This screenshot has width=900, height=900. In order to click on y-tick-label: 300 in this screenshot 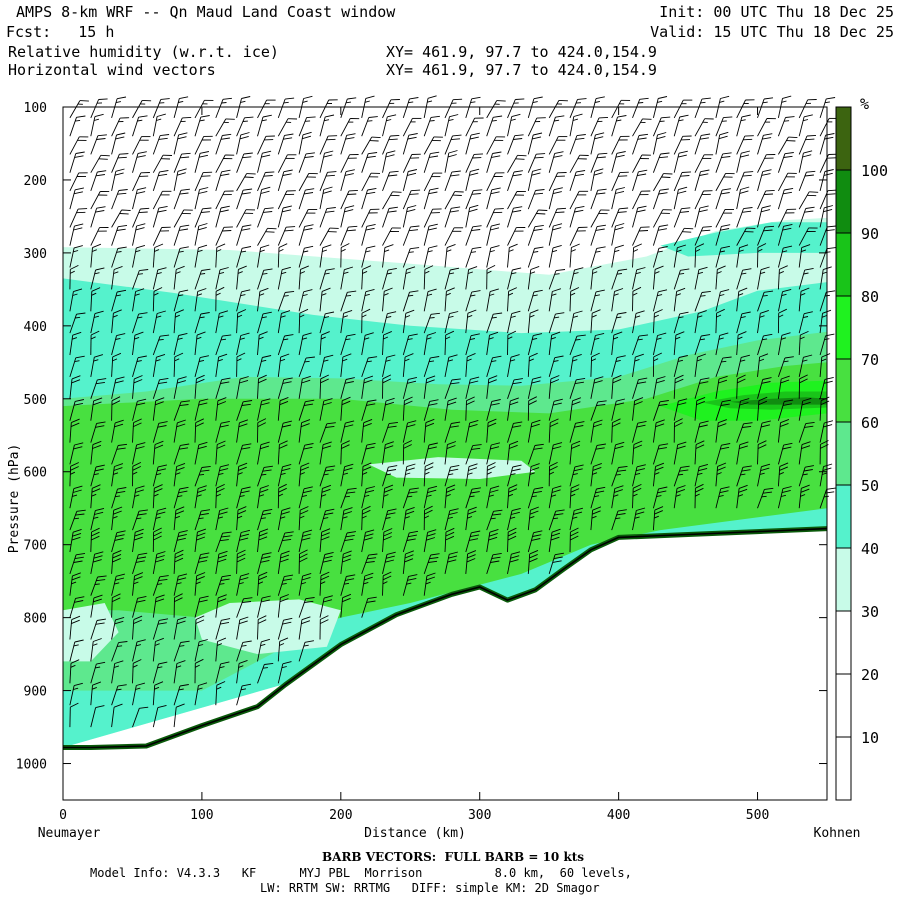, I will do `click(35, 254)`.